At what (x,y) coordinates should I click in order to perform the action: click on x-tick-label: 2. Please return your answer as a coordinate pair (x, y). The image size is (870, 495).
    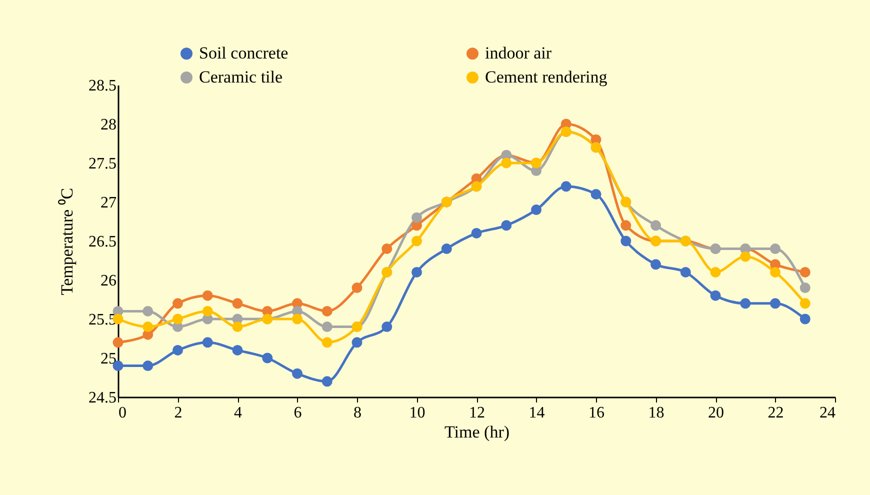
    Looking at the image, I should click on (178, 413).